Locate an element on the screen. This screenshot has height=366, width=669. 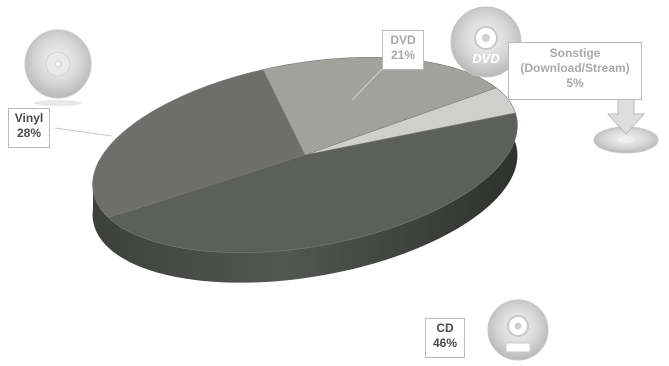
vinyl-disc-icon is located at coordinates (58, 67).